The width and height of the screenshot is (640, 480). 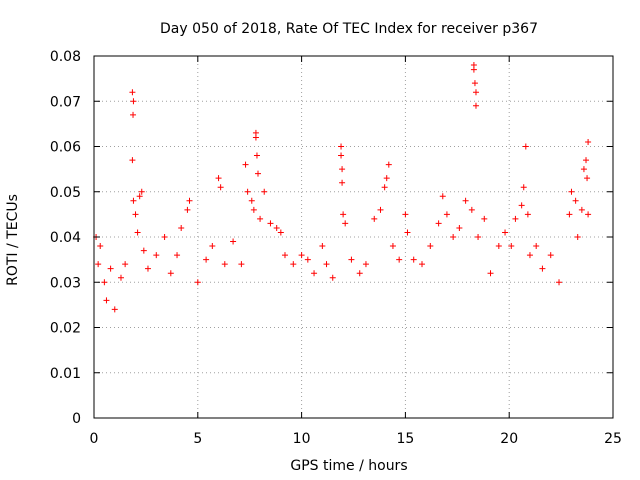 What do you see at coordinates (65, 374) in the screenshot?
I see `y-tick-label: 0.01` at bounding box center [65, 374].